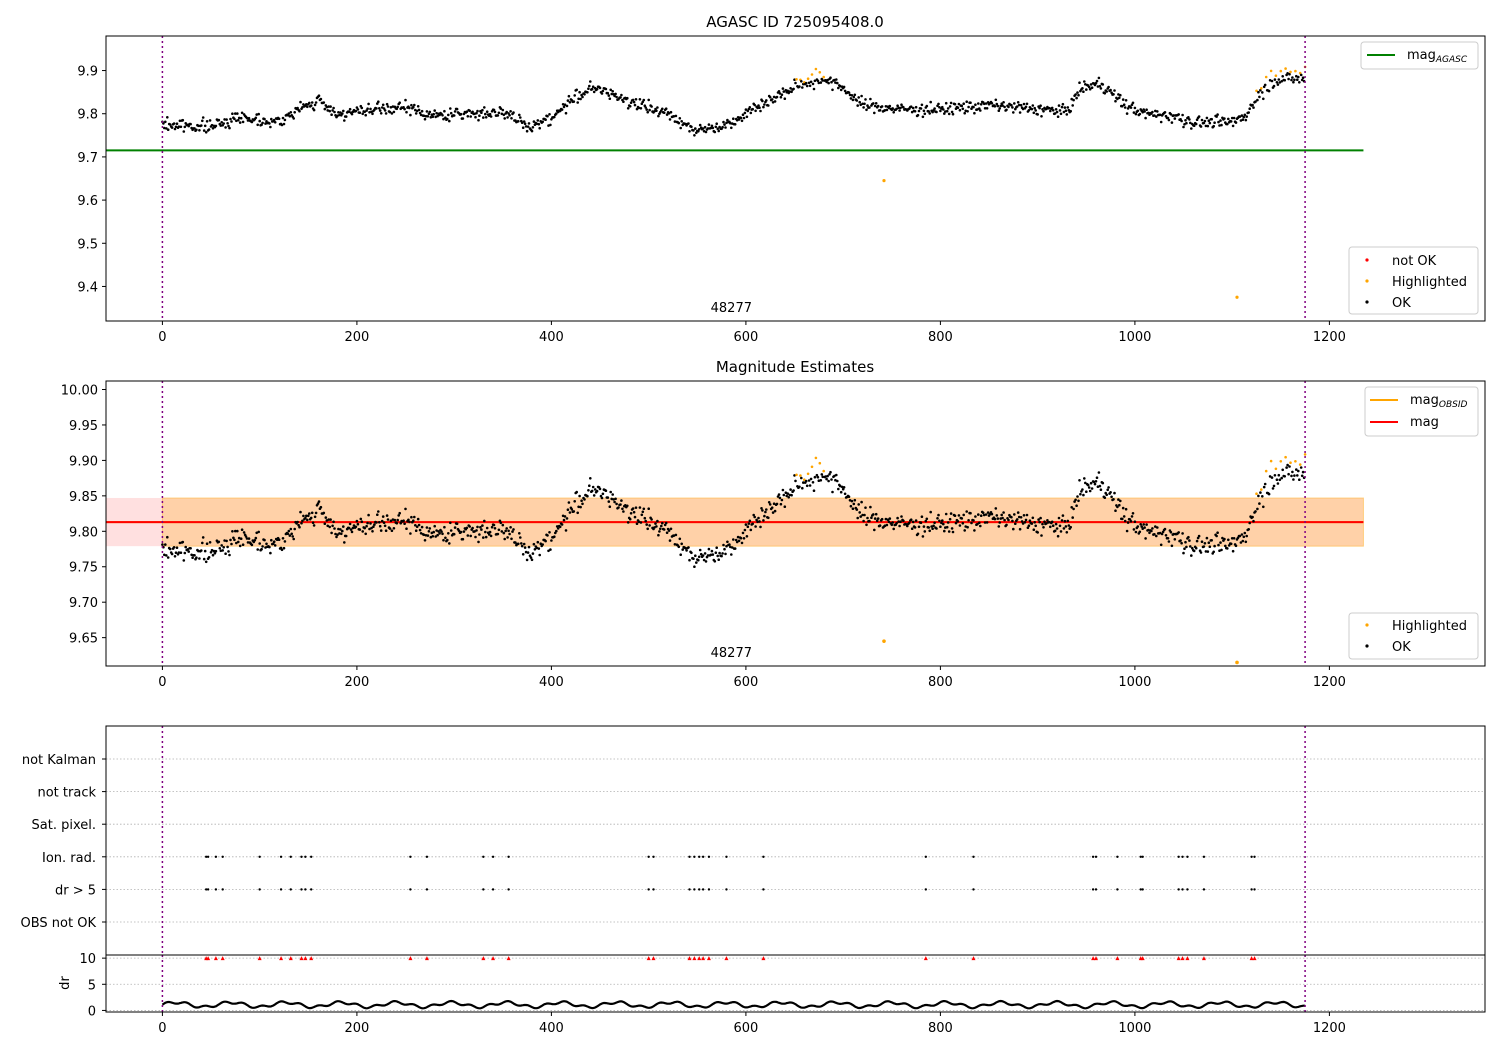 The width and height of the screenshot is (1500, 1050). I want to click on x-tick-label: 600, so click(745, 1028).